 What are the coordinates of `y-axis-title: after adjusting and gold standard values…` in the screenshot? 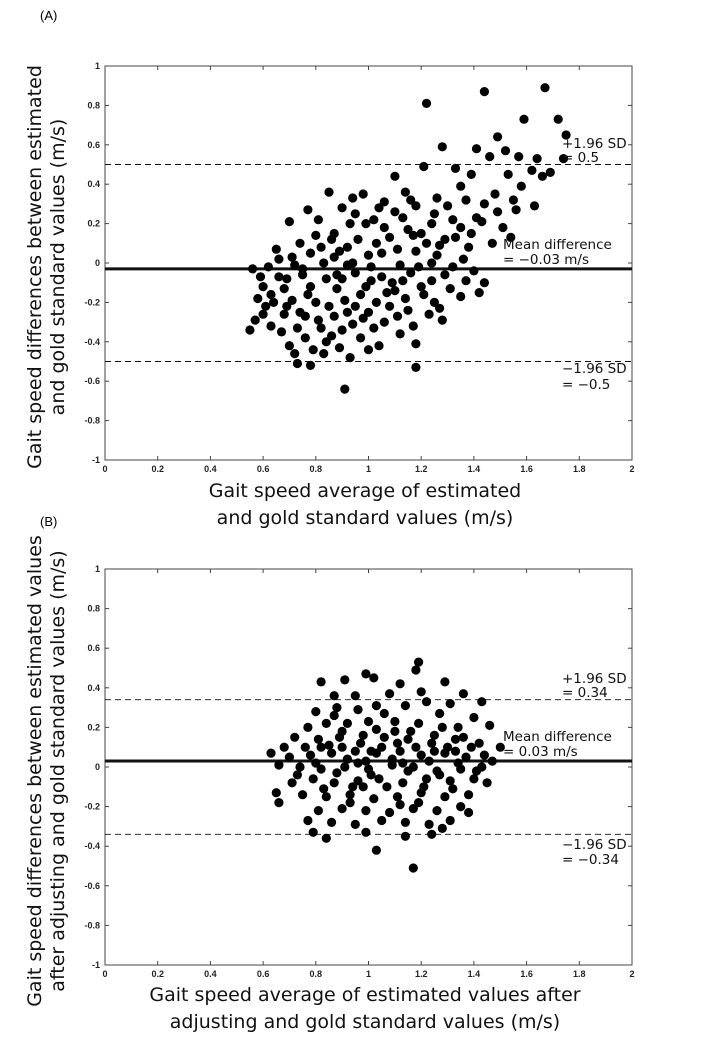 It's located at (58, 770).